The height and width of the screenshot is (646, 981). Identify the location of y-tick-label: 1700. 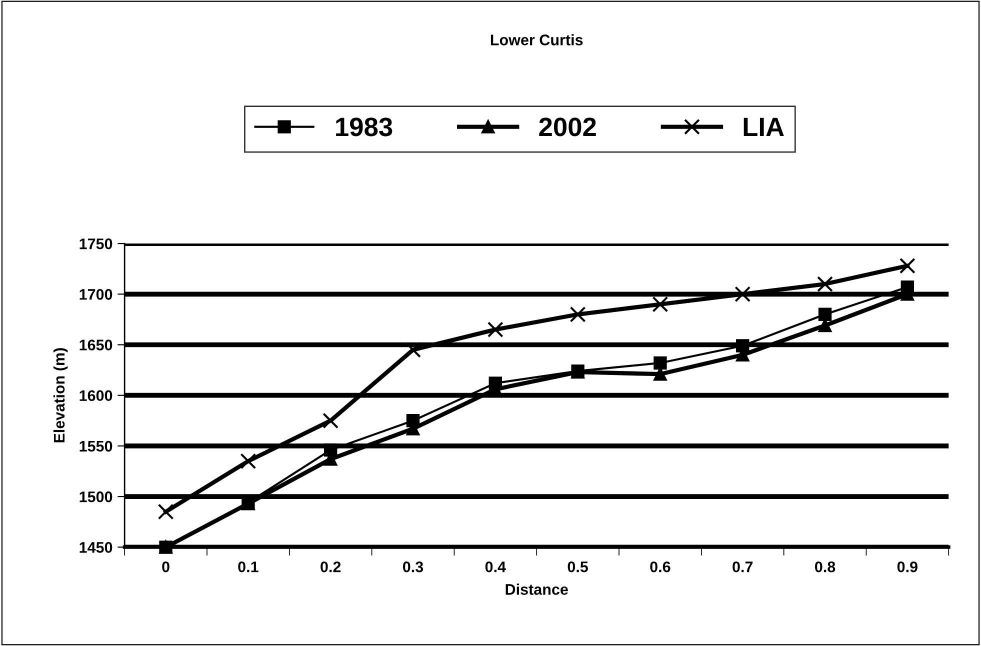
(96, 294).